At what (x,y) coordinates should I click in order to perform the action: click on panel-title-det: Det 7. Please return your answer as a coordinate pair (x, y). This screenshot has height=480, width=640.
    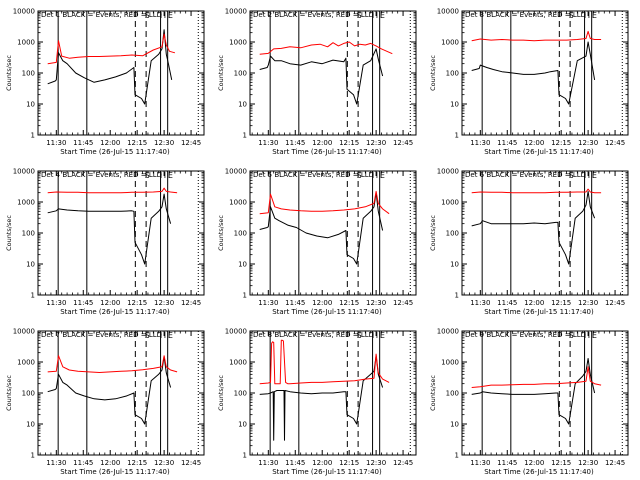
    Looking at the image, I should click on (50, 335).